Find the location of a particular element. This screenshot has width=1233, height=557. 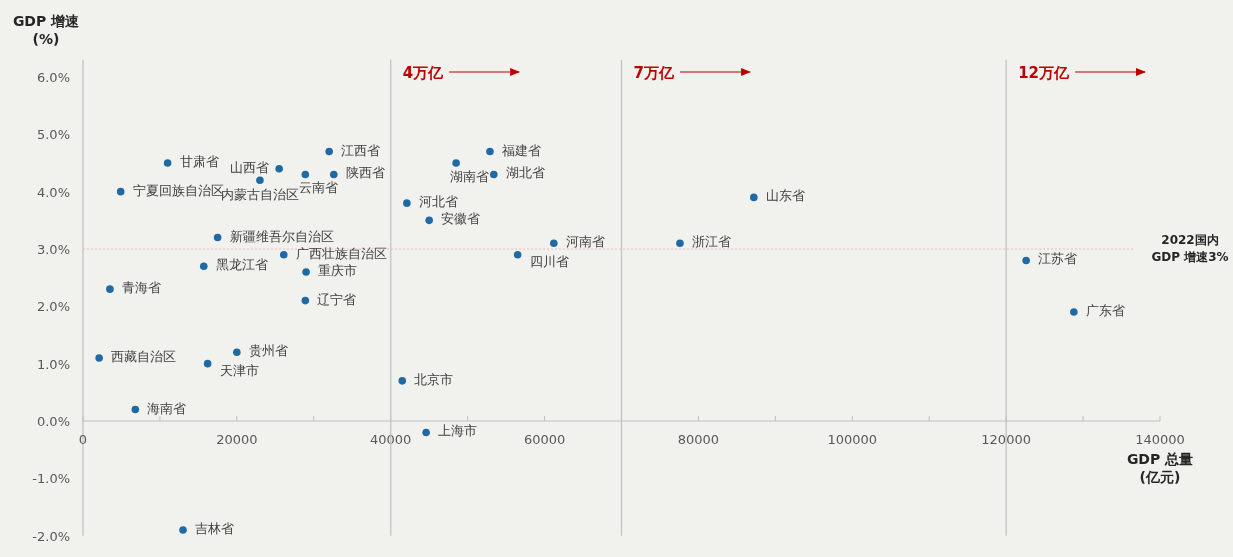

annotation: 广西壮族自治区 is located at coordinates (341, 253).